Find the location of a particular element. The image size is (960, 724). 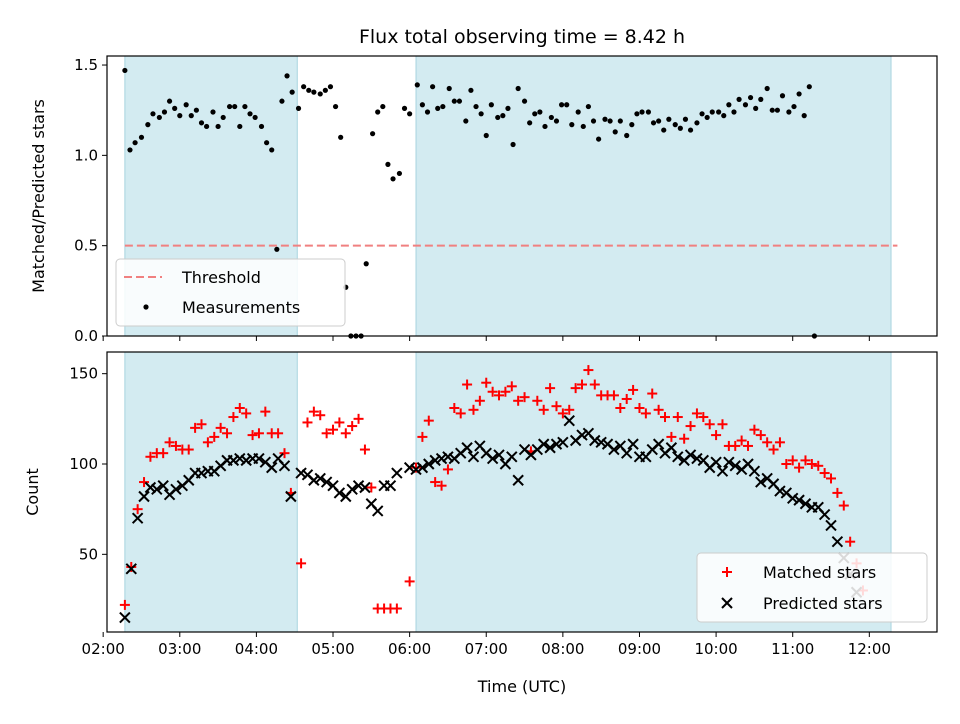

bottom-legend-box is located at coordinates (812, 587).